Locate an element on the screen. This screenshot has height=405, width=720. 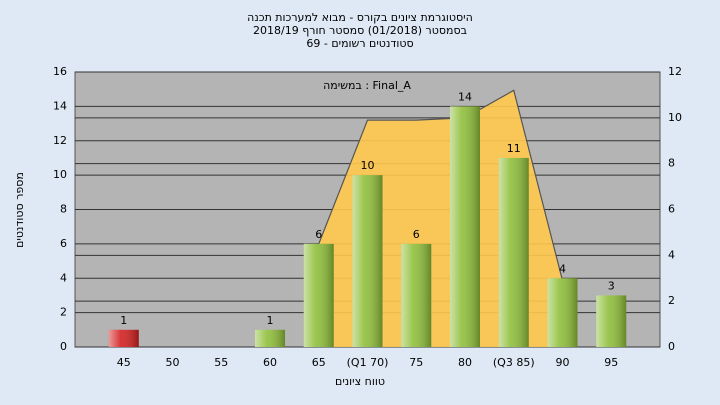
y-tick-label: 14 is located at coordinates (60, 105).